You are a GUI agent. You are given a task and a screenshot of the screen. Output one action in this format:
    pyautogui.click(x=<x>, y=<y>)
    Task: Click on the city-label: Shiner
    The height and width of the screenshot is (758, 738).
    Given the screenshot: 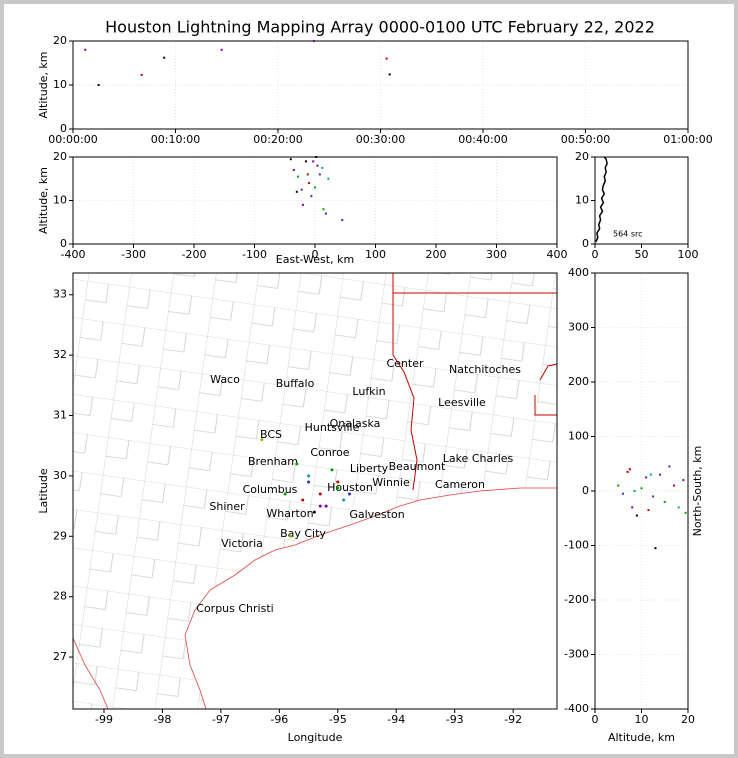 What is the action you would take?
    pyautogui.click(x=227, y=506)
    